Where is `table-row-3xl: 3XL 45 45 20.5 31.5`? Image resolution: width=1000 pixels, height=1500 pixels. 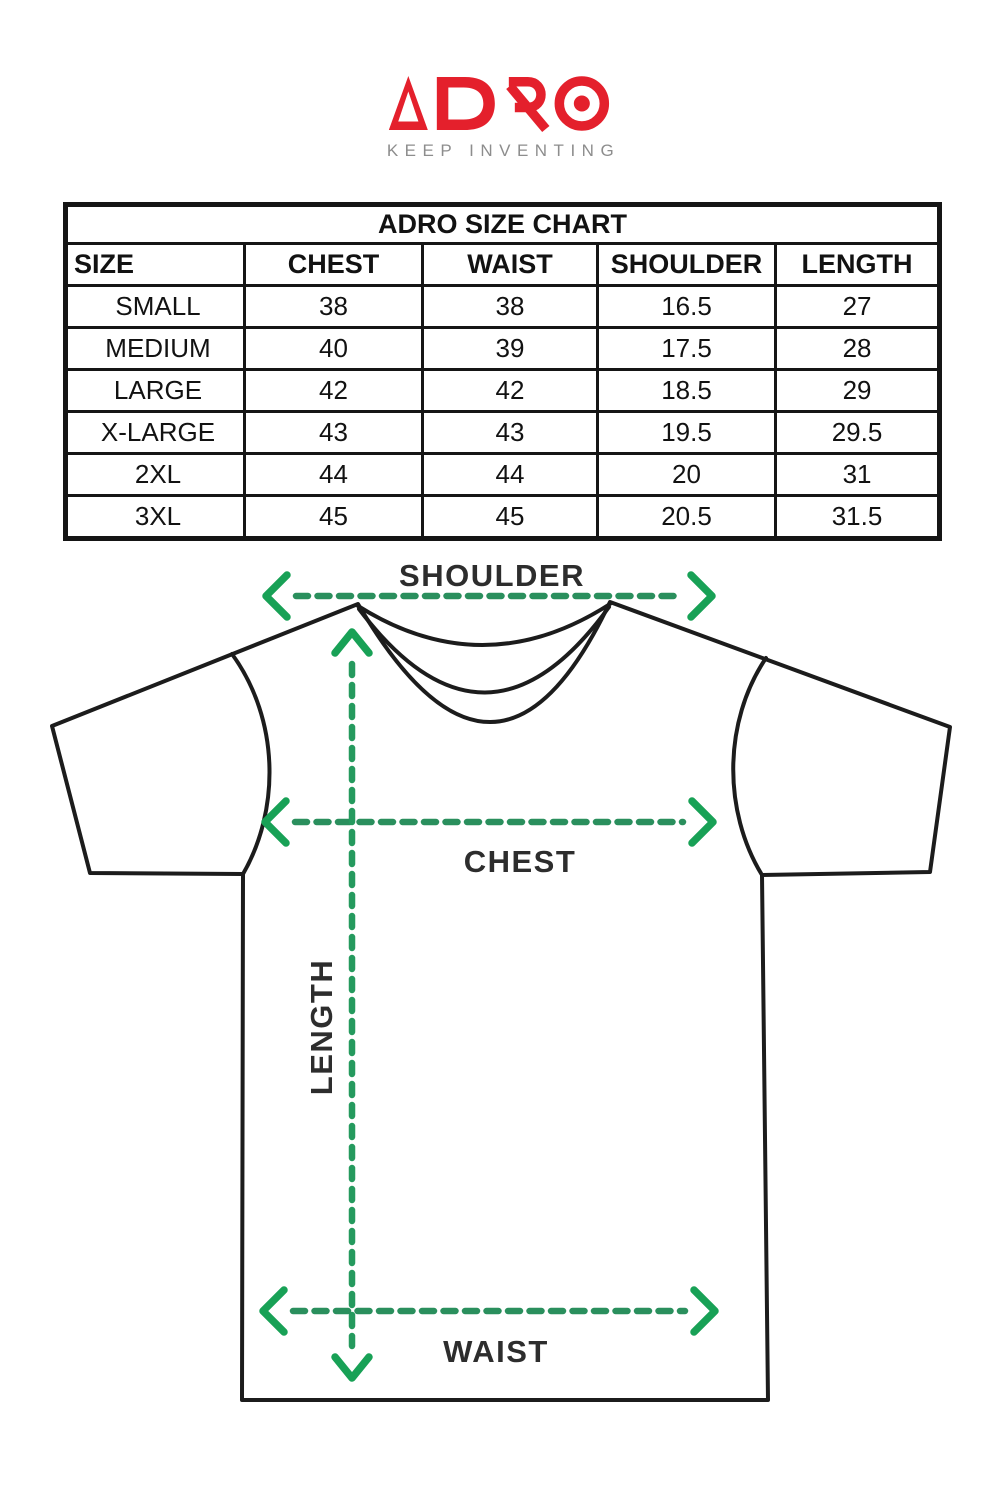 table-row-3xl: 3XL 45 45 20.5 31.5 is located at coordinates (503, 517).